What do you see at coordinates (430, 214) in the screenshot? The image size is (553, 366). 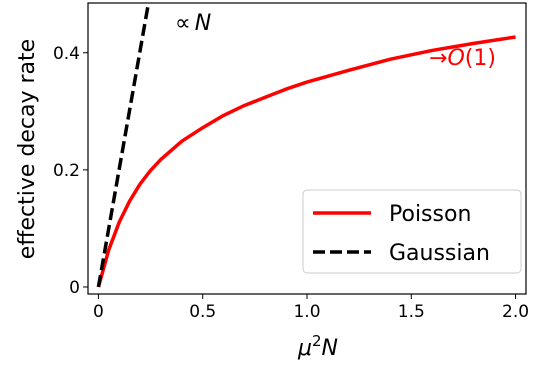 I see `legend-label-poisson: Poisson` at bounding box center [430, 214].